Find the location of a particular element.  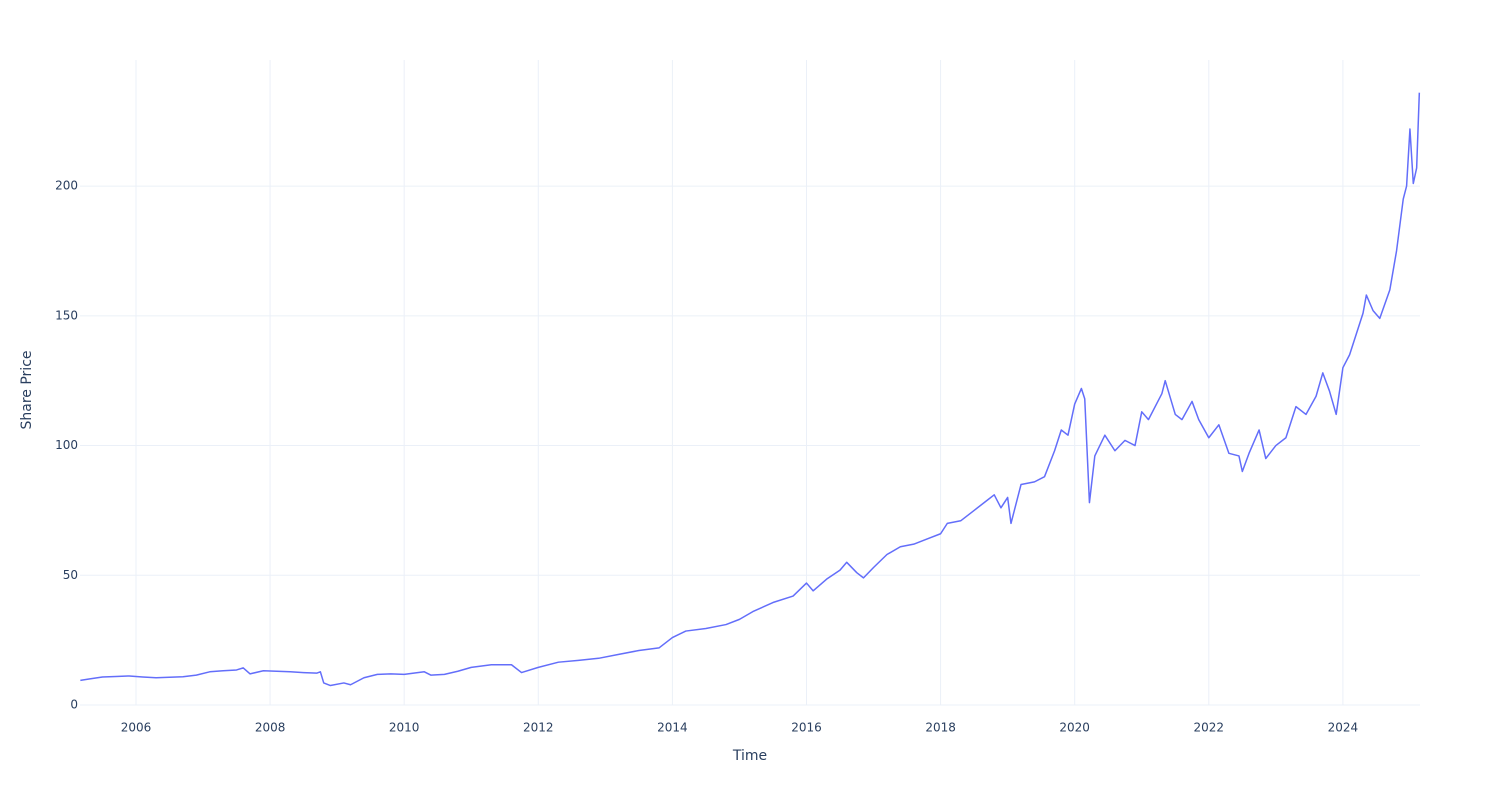

y-tick-label: 150 is located at coordinates (66, 315).